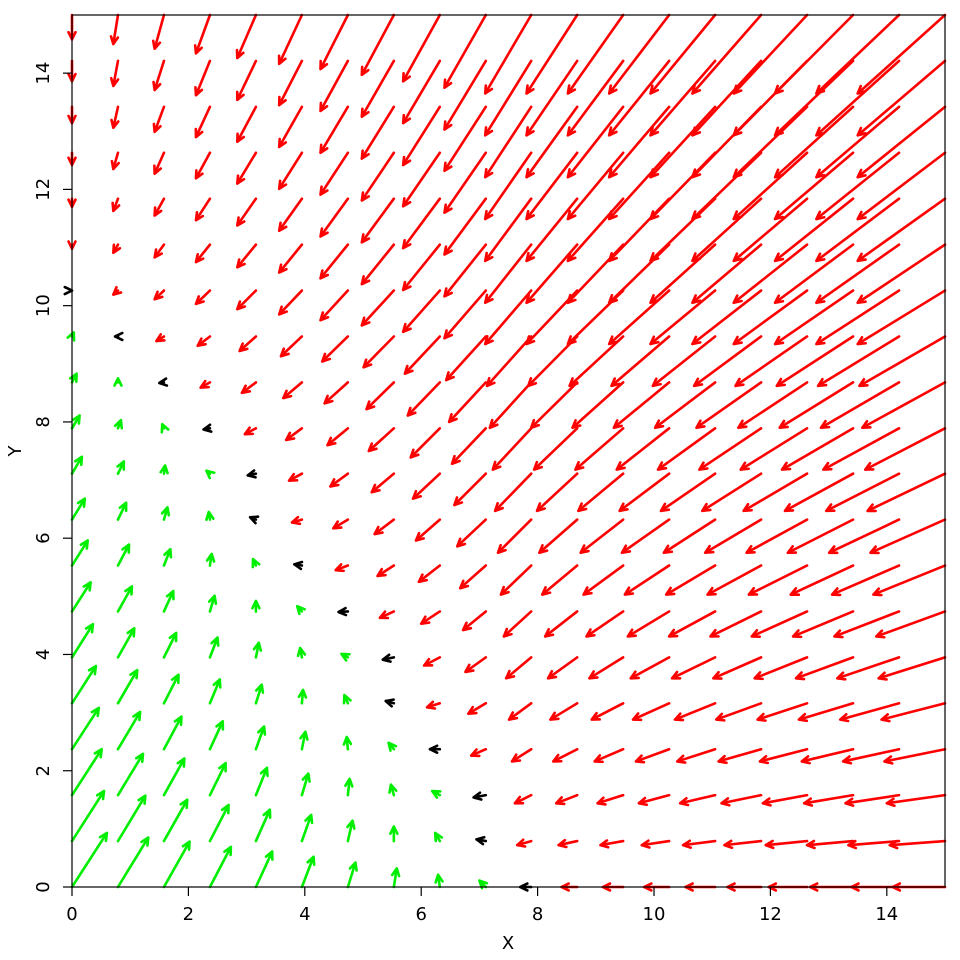 The width and height of the screenshot is (960, 960). What do you see at coordinates (71, 914) in the screenshot?
I see `x-tick-label: 0` at bounding box center [71, 914].